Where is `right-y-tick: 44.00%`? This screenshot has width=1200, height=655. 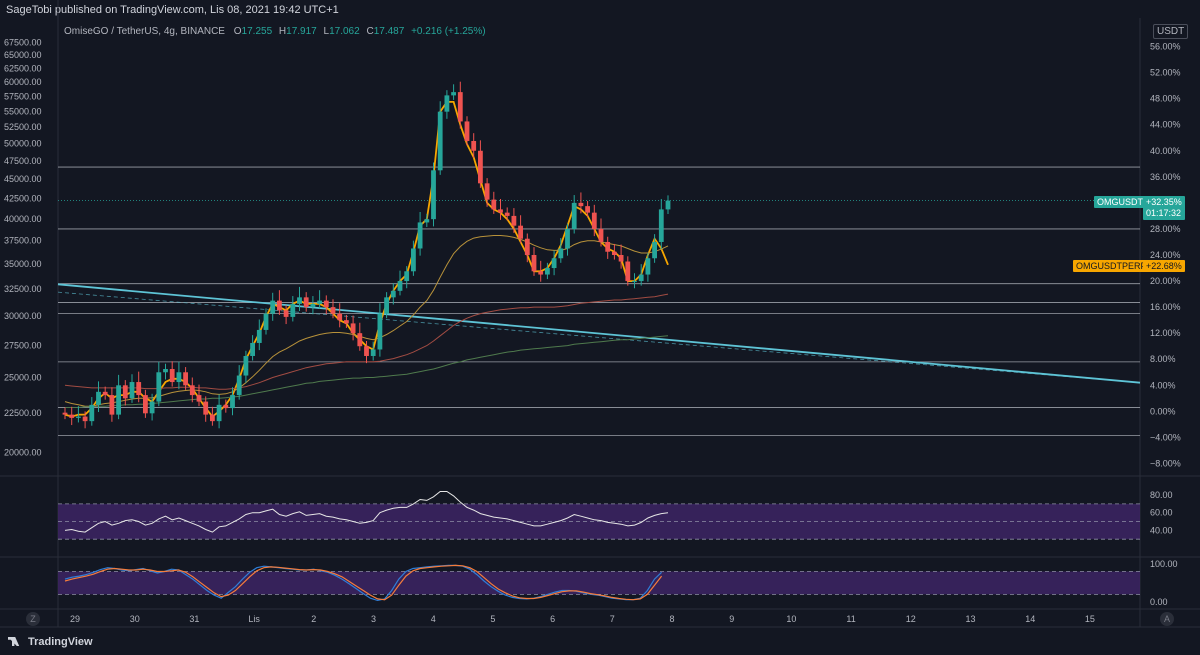 right-y-tick: 44.00% is located at coordinates (1165, 125).